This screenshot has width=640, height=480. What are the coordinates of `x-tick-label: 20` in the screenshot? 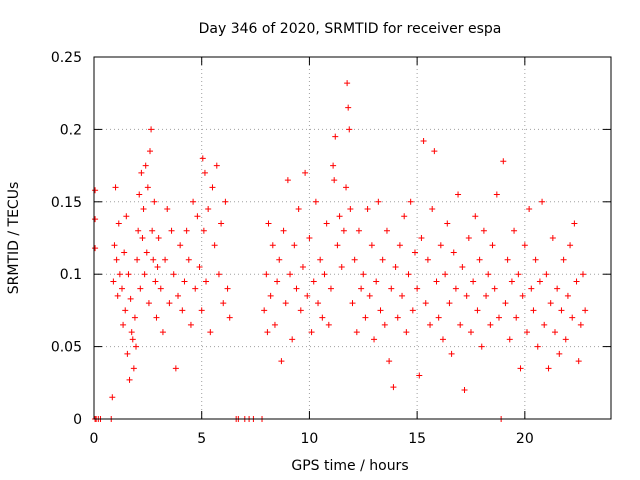 It's located at (525, 439).